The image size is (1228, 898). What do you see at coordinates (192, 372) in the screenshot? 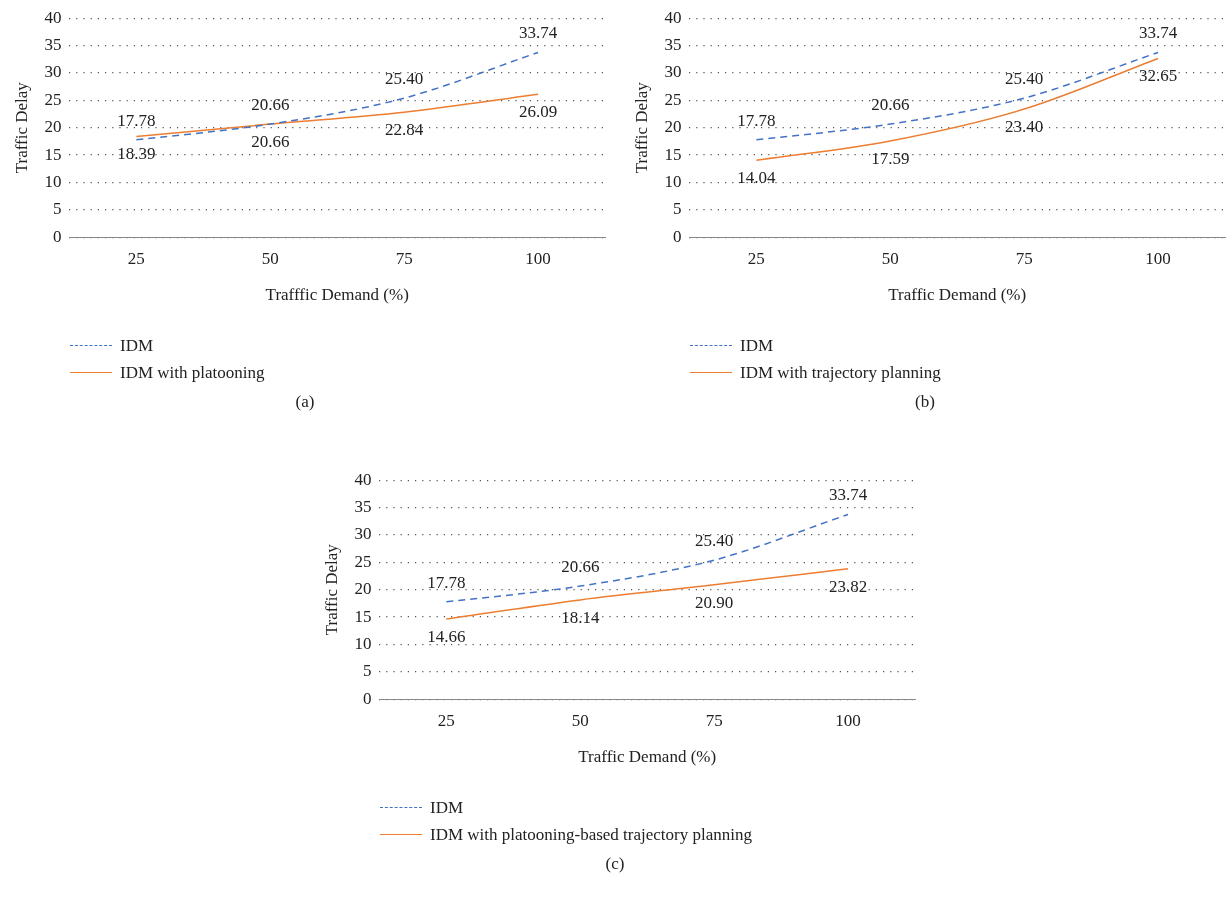
I see `legend-label: IDM with platooning` at bounding box center [192, 372].